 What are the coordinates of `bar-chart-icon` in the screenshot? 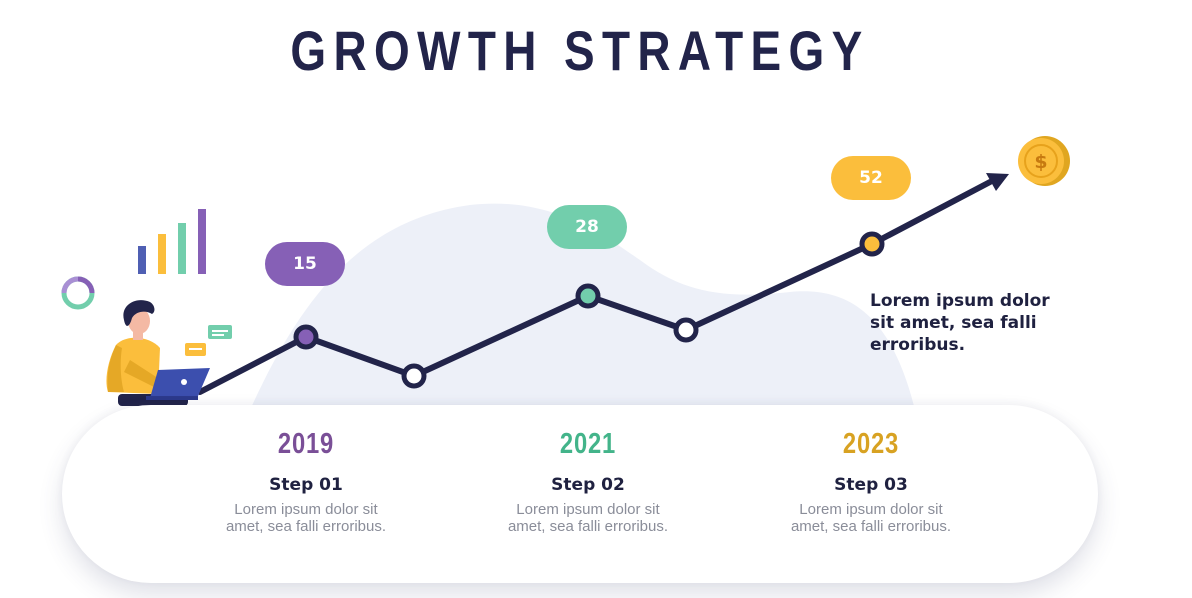 It's located at (172, 241).